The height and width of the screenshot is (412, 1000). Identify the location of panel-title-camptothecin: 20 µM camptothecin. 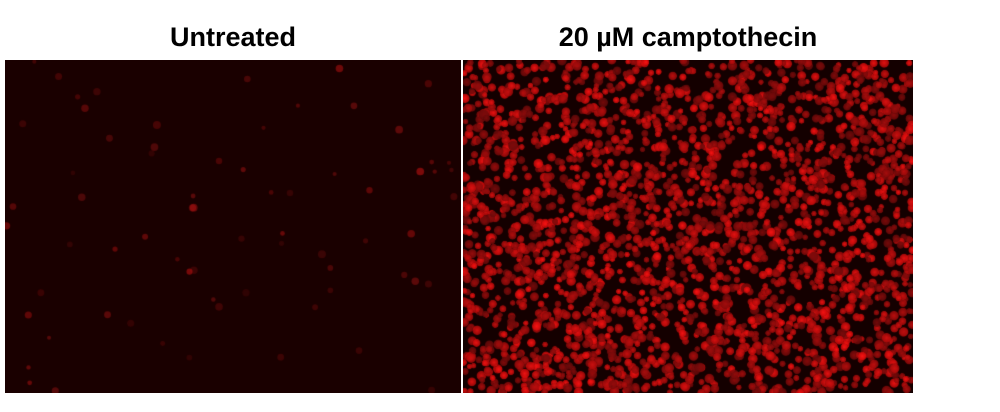
(688, 37).